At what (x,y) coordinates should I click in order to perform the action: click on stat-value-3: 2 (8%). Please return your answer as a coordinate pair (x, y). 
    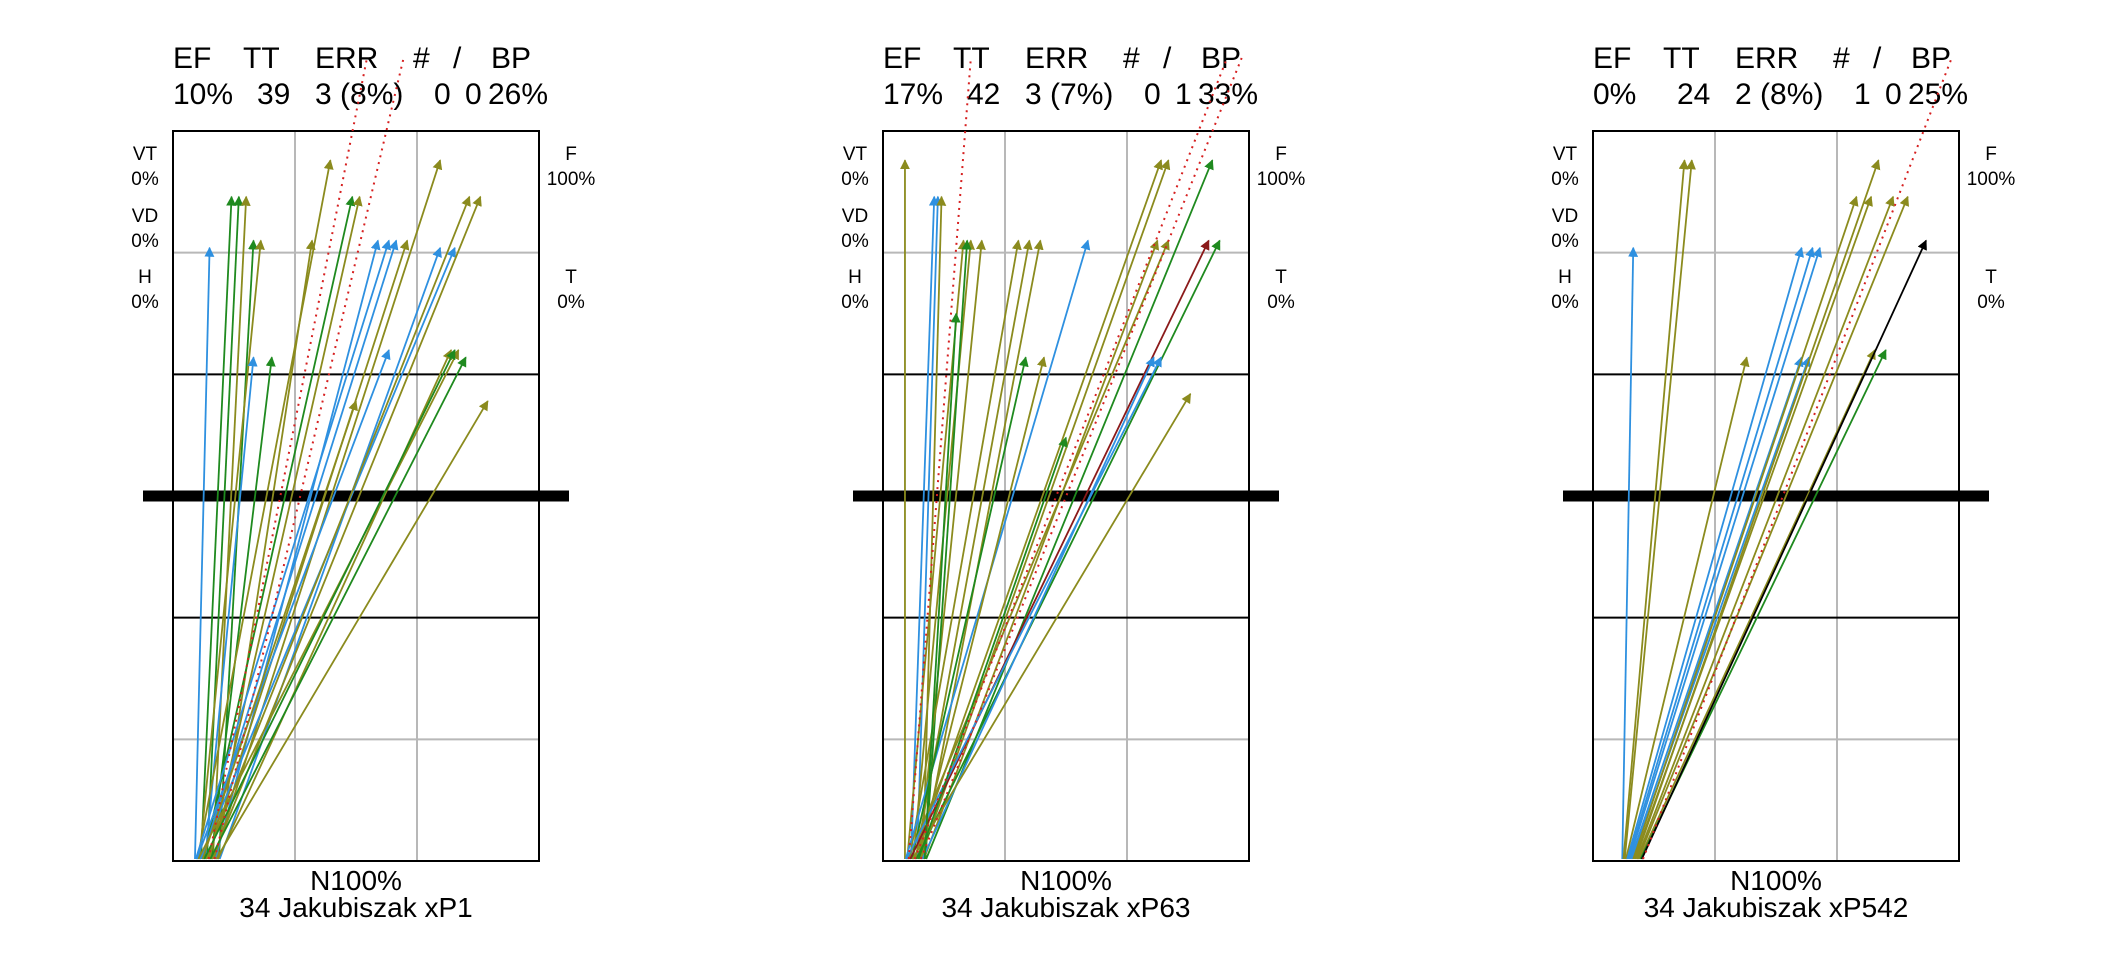
    Looking at the image, I should click on (1779, 94).